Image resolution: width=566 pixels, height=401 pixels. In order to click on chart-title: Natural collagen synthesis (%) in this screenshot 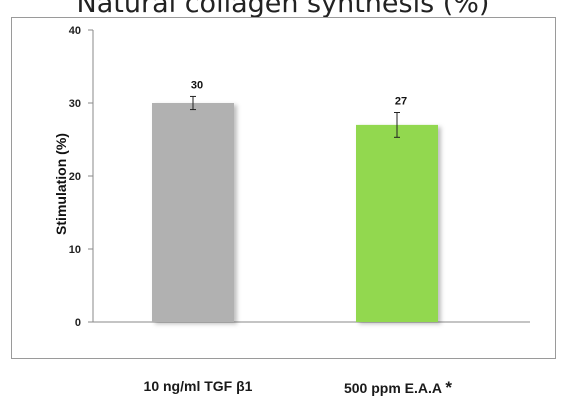, I will do `click(283, 9)`.